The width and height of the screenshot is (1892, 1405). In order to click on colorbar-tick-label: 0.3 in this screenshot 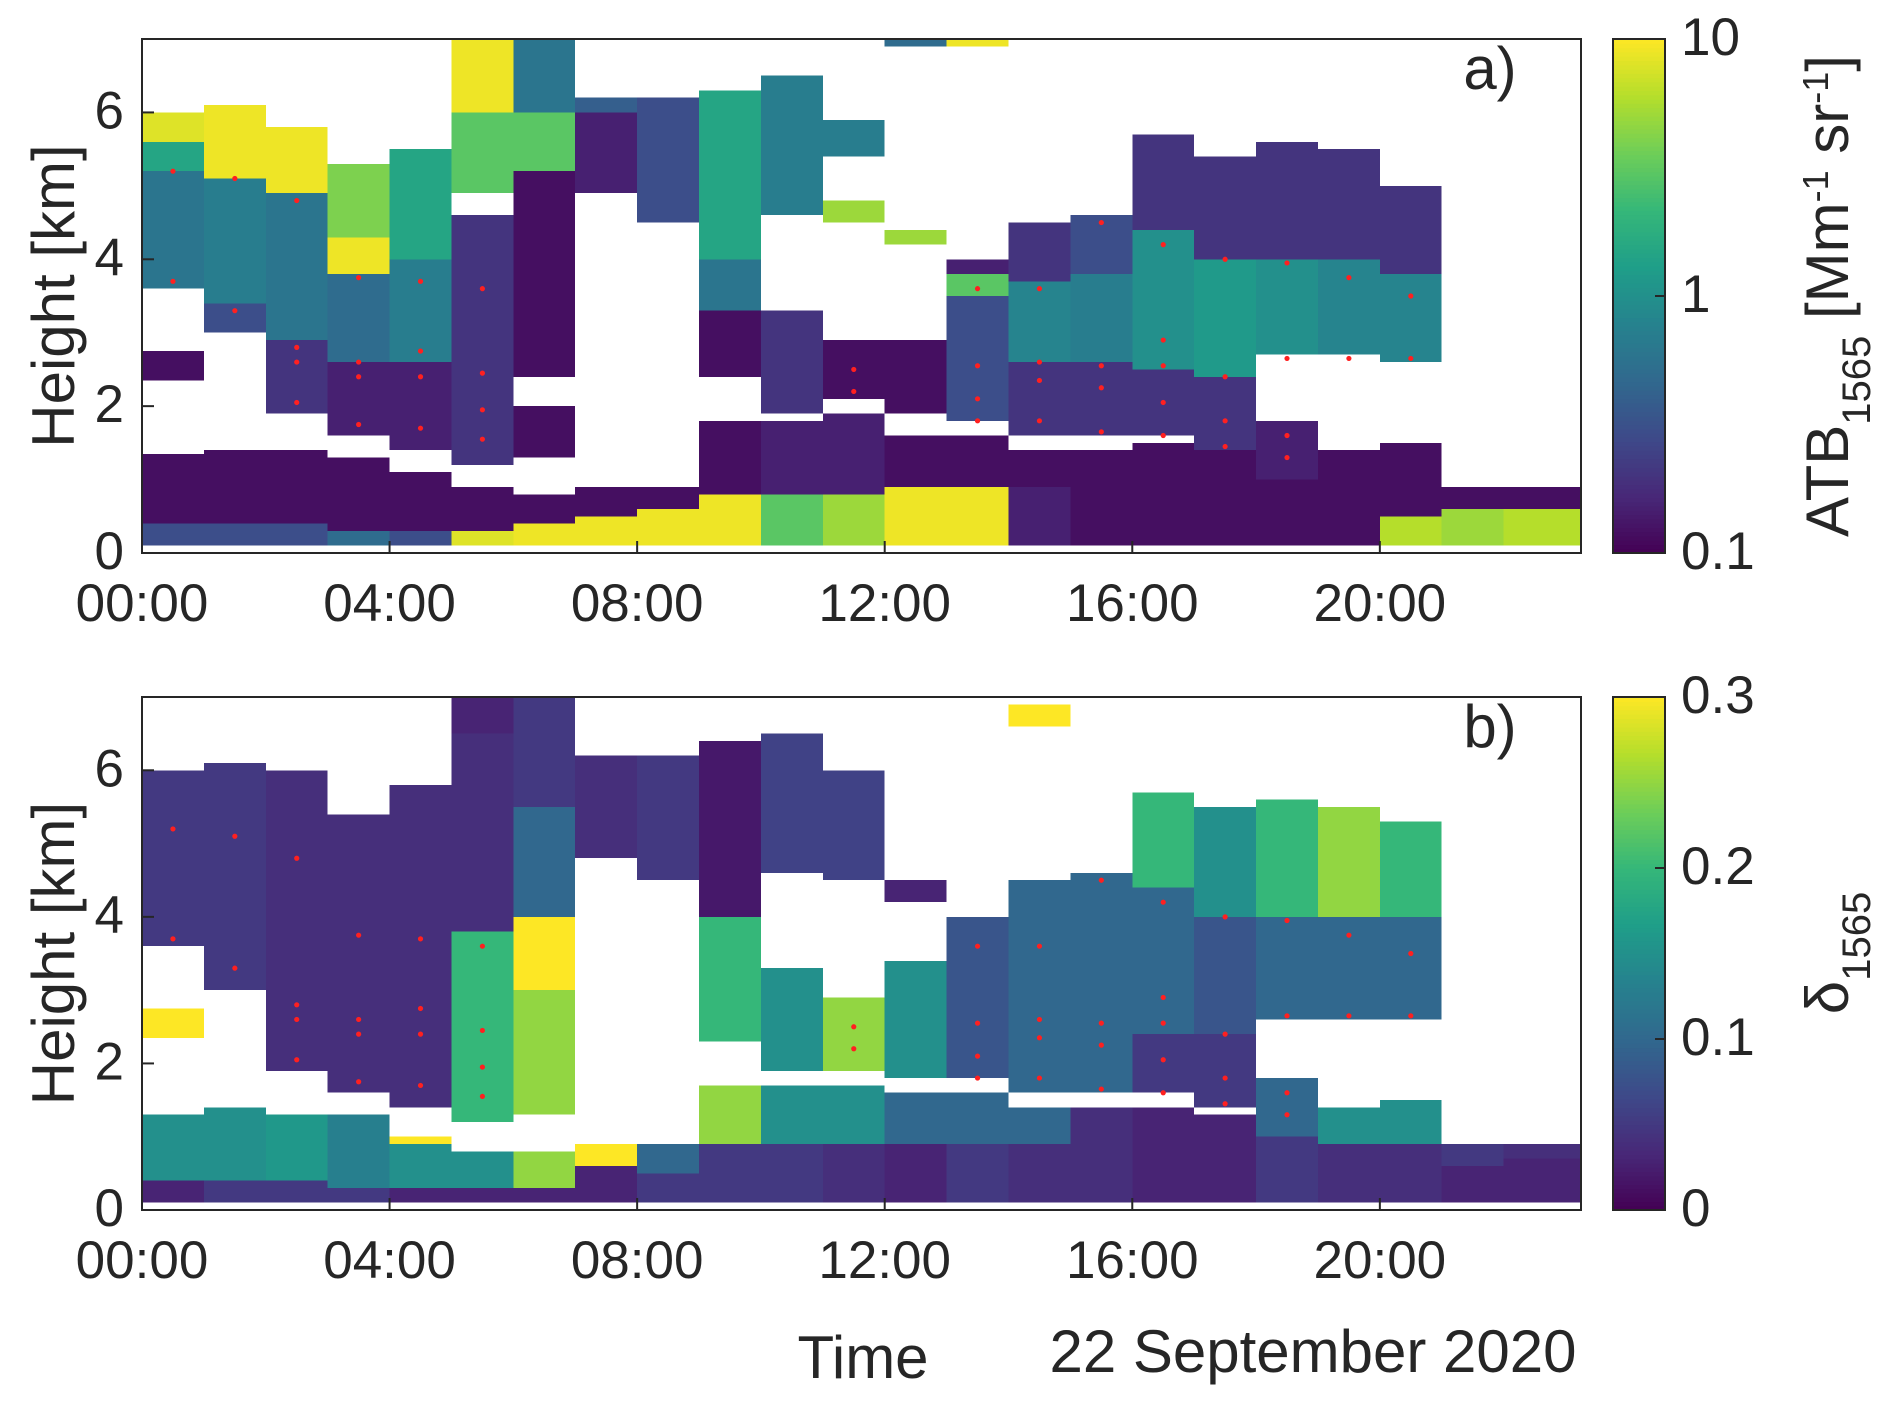, I will do `click(1718, 695)`.